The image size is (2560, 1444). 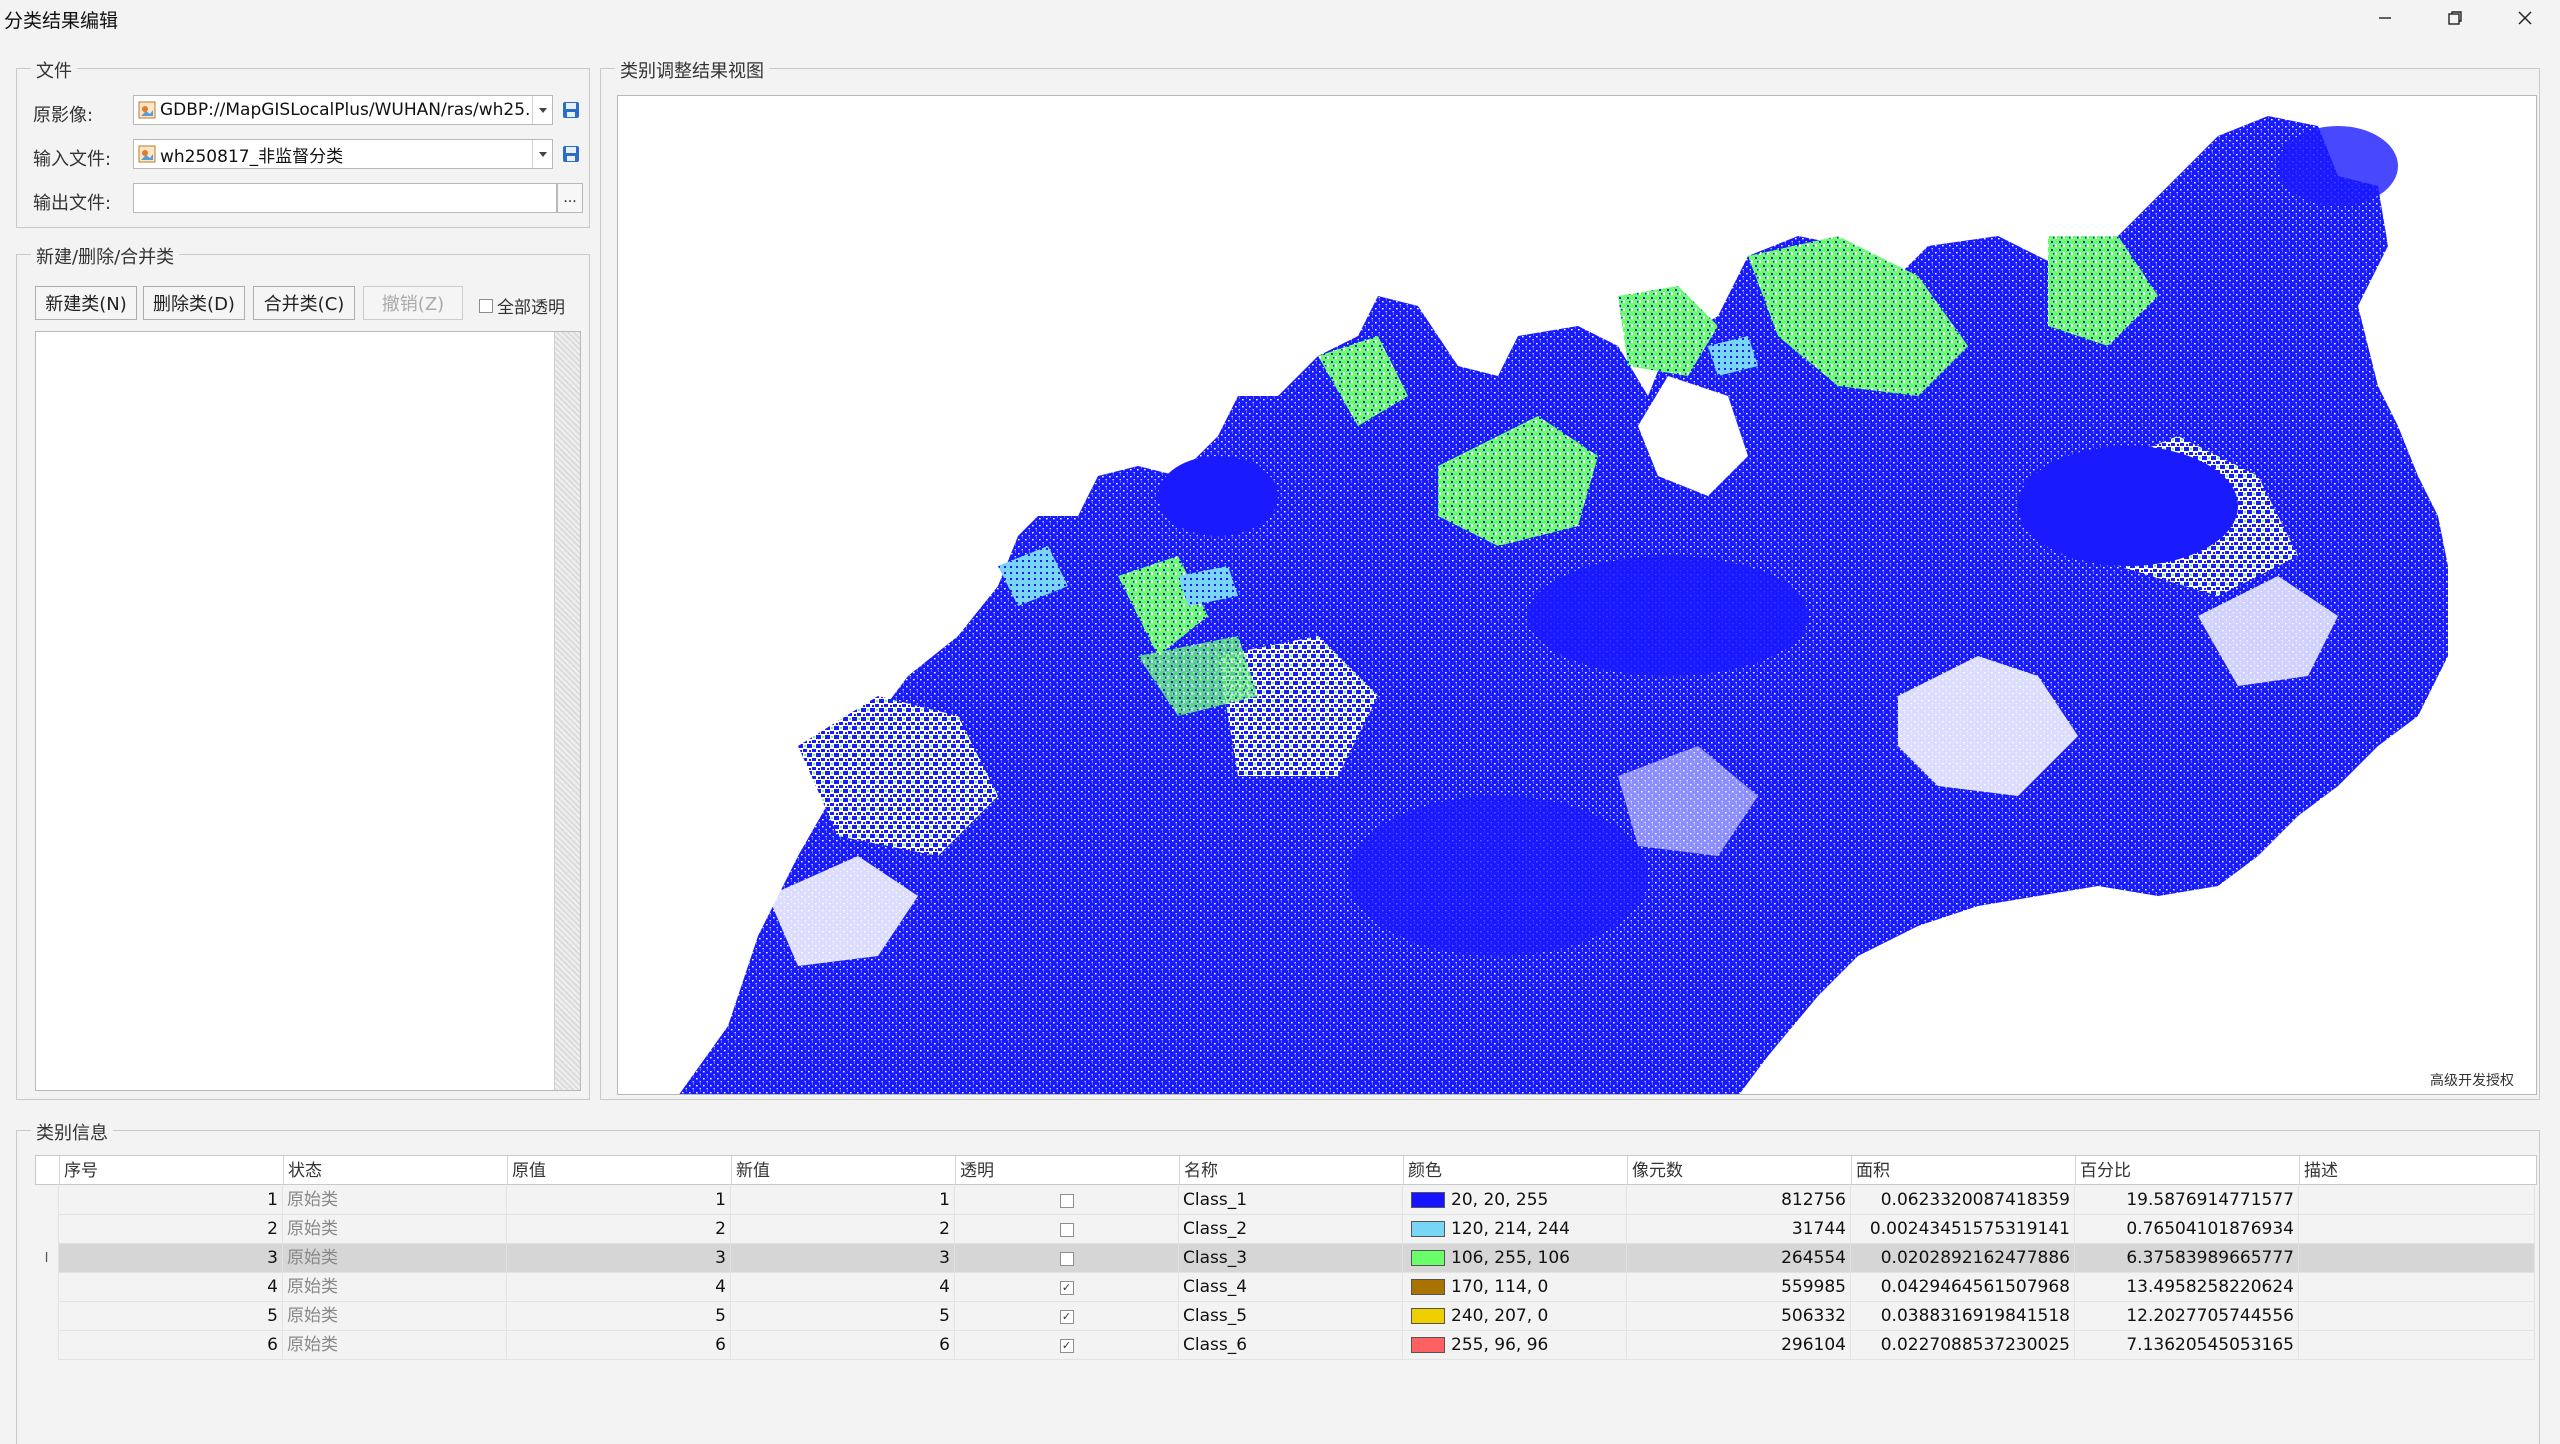 What do you see at coordinates (1292, 1171) in the screenshot?
I see `header-name: 名称` at bounding box center [1292, 1171].